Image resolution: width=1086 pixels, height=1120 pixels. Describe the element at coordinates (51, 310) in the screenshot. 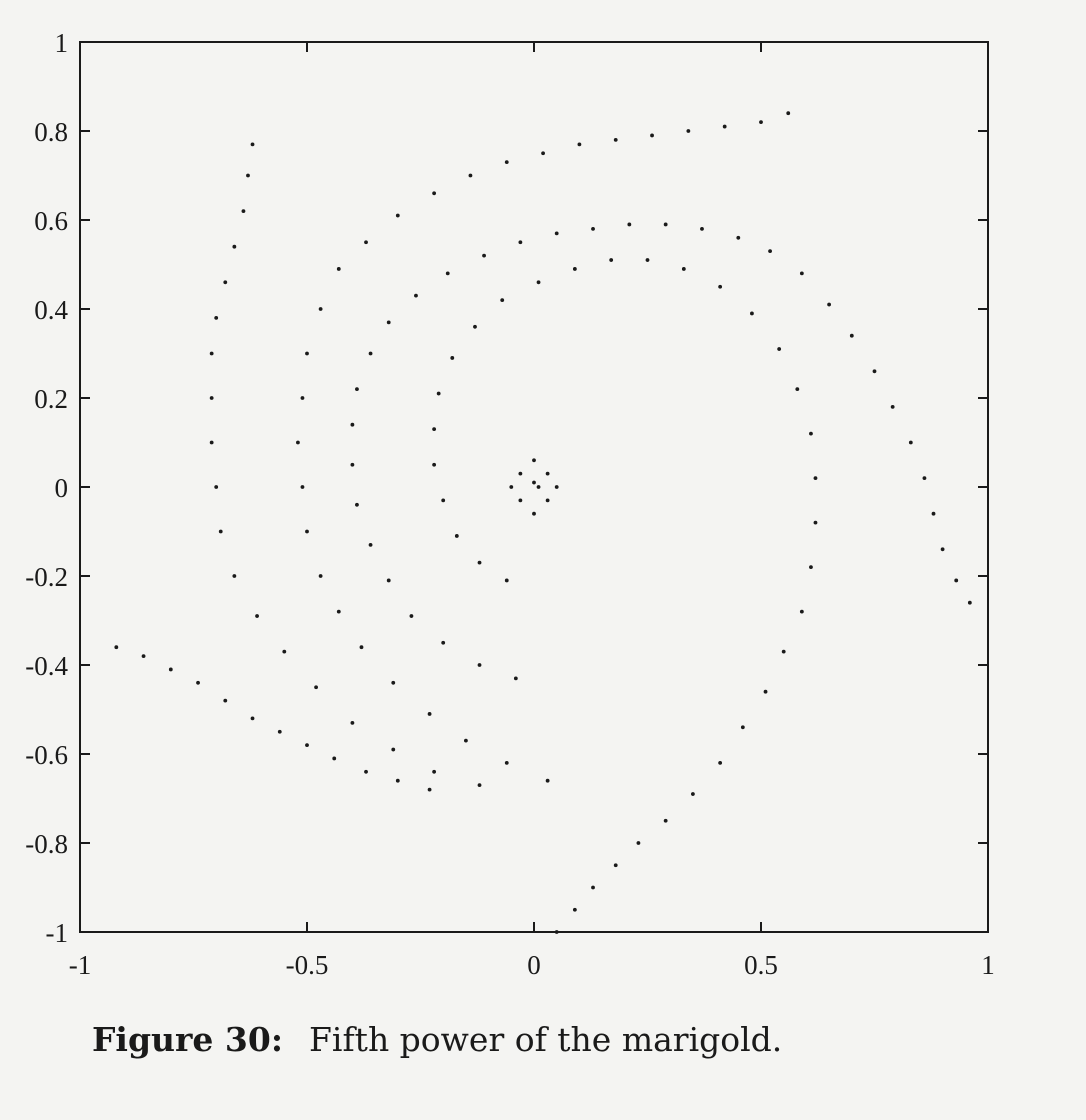

I see `y-tick-label: 0.4` at that location.